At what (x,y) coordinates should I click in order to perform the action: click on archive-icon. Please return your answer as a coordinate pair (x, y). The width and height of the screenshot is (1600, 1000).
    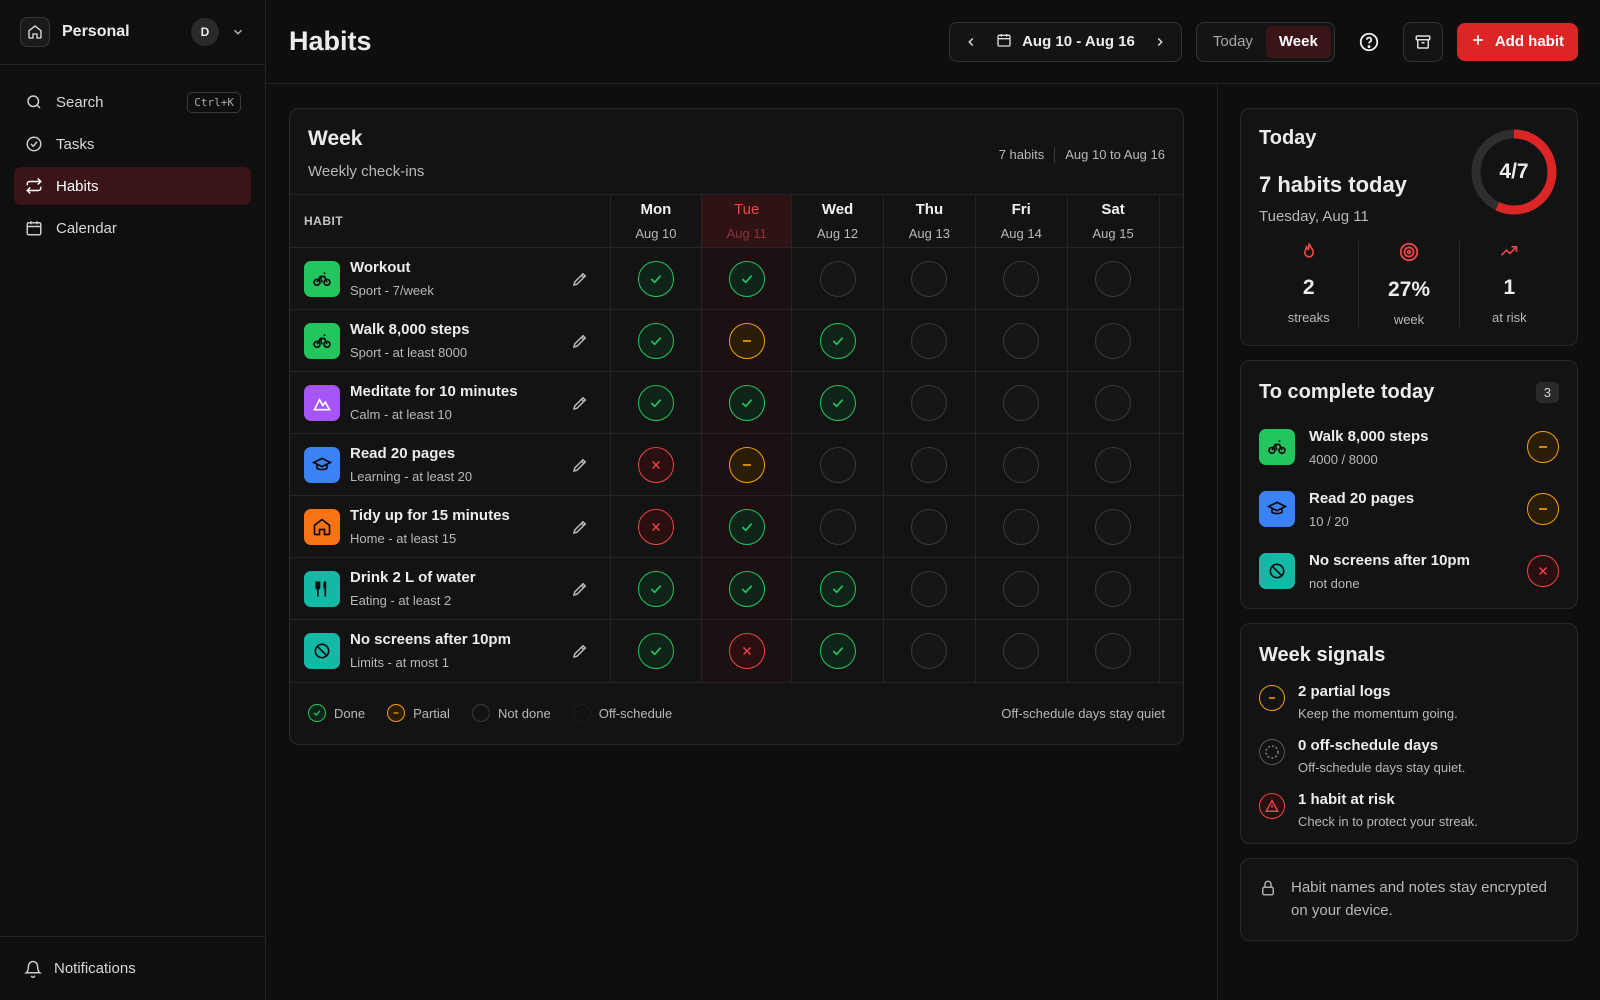
    Looking at the image, I should click on (1422, 41).